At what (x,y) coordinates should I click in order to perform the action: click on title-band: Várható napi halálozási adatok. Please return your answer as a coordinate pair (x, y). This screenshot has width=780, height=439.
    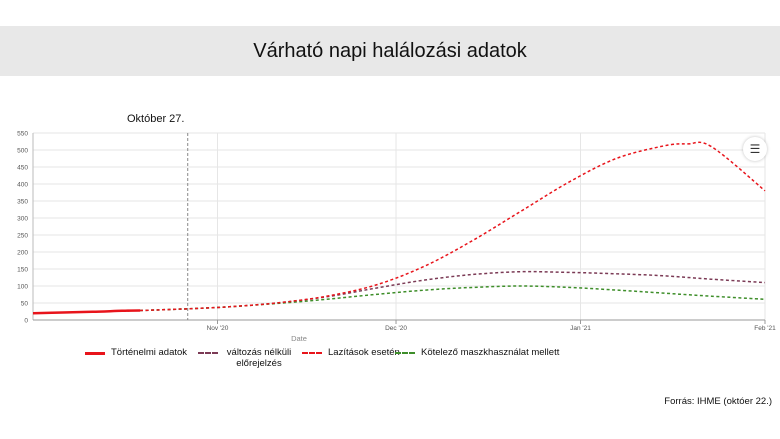
    Looking at the image, I should click on (390, 51).